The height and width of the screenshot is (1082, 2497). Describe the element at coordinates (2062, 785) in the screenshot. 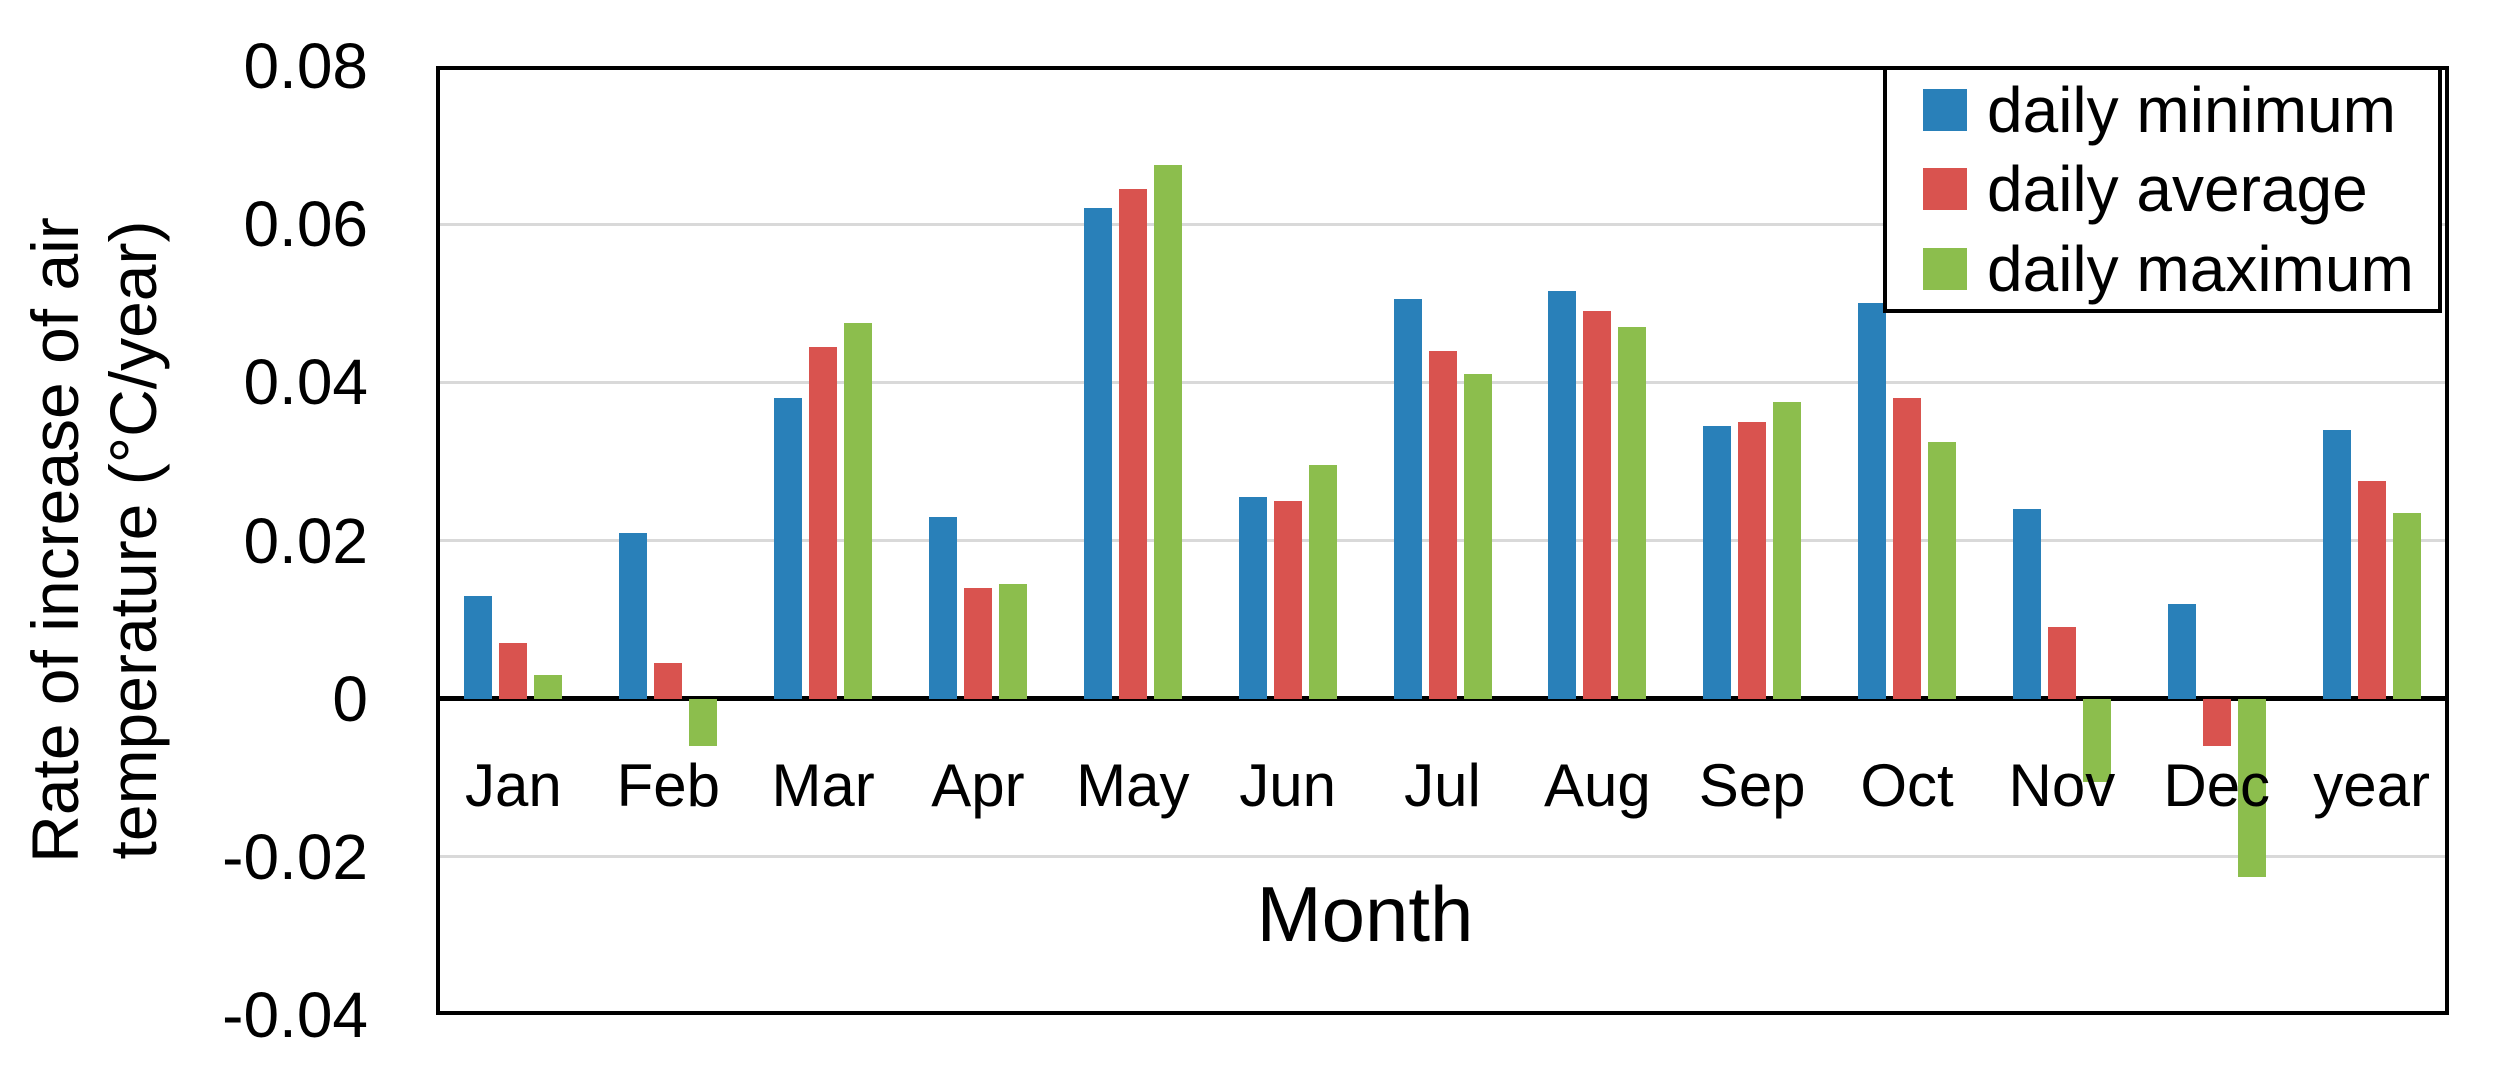

I see `x-tick-label-Nov: Nov` at that location.